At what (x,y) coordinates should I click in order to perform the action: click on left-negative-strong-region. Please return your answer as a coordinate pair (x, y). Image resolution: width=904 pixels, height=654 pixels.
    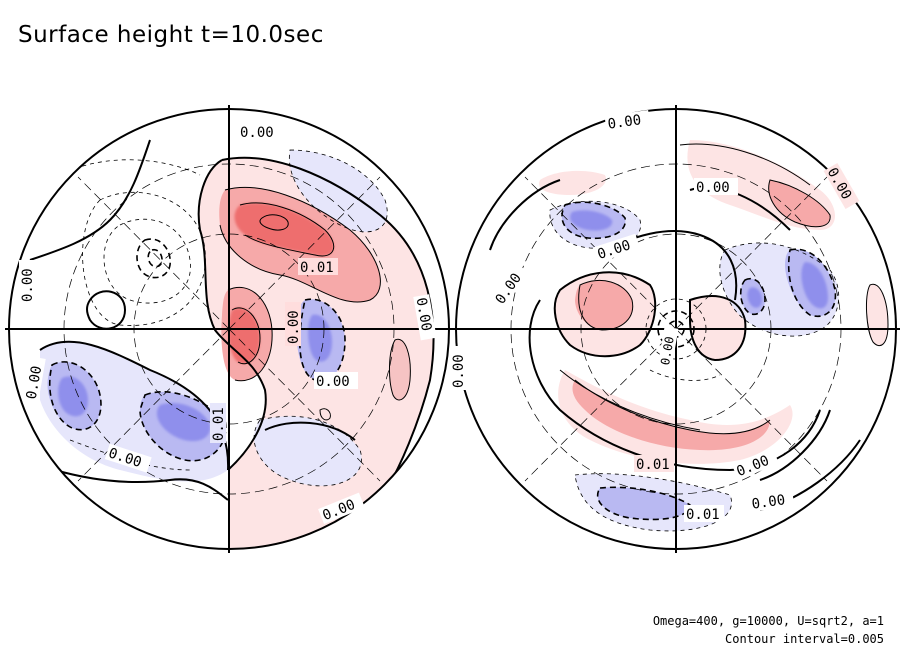
    Looking at the image, I should click on (183, 422).